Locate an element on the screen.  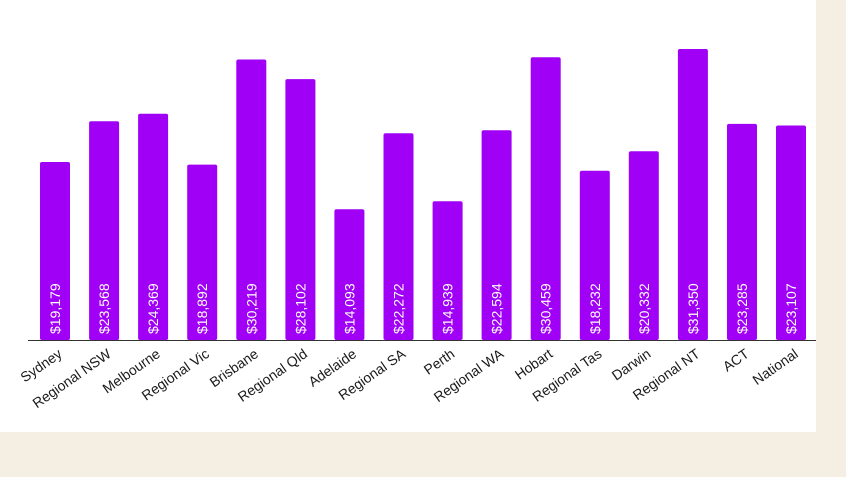
bar-value-label: $24,369 is located at coordinates (153, 308).